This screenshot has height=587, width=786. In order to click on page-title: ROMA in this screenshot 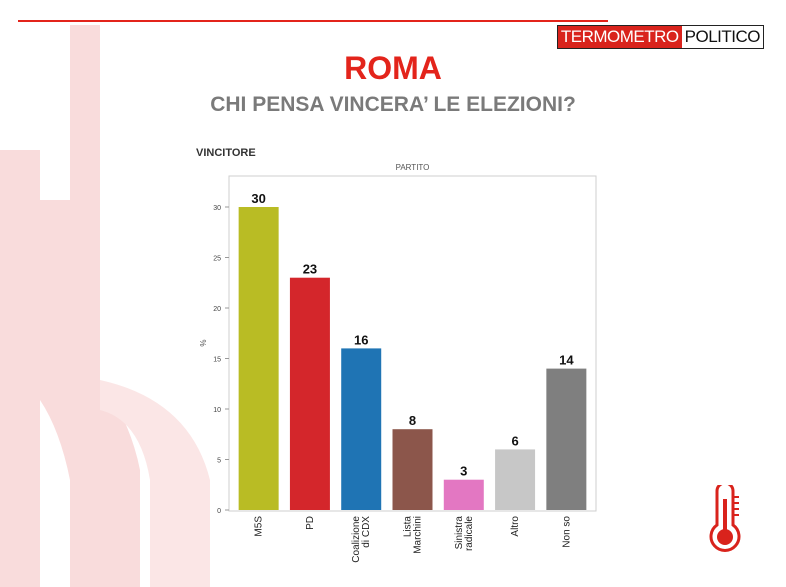, I will do `click(393, 68)`.